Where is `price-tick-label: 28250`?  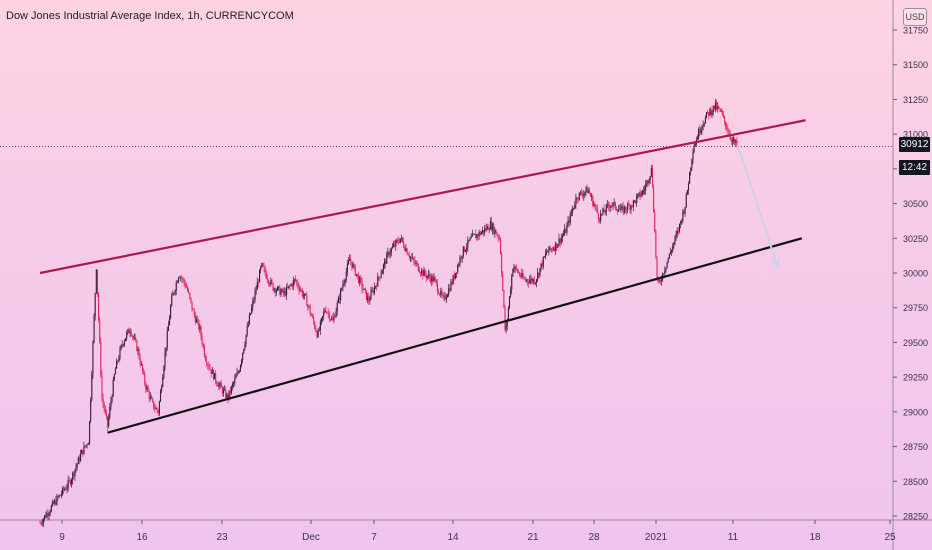 price-tick-label: 28250 is located at coordinates (915, 517).